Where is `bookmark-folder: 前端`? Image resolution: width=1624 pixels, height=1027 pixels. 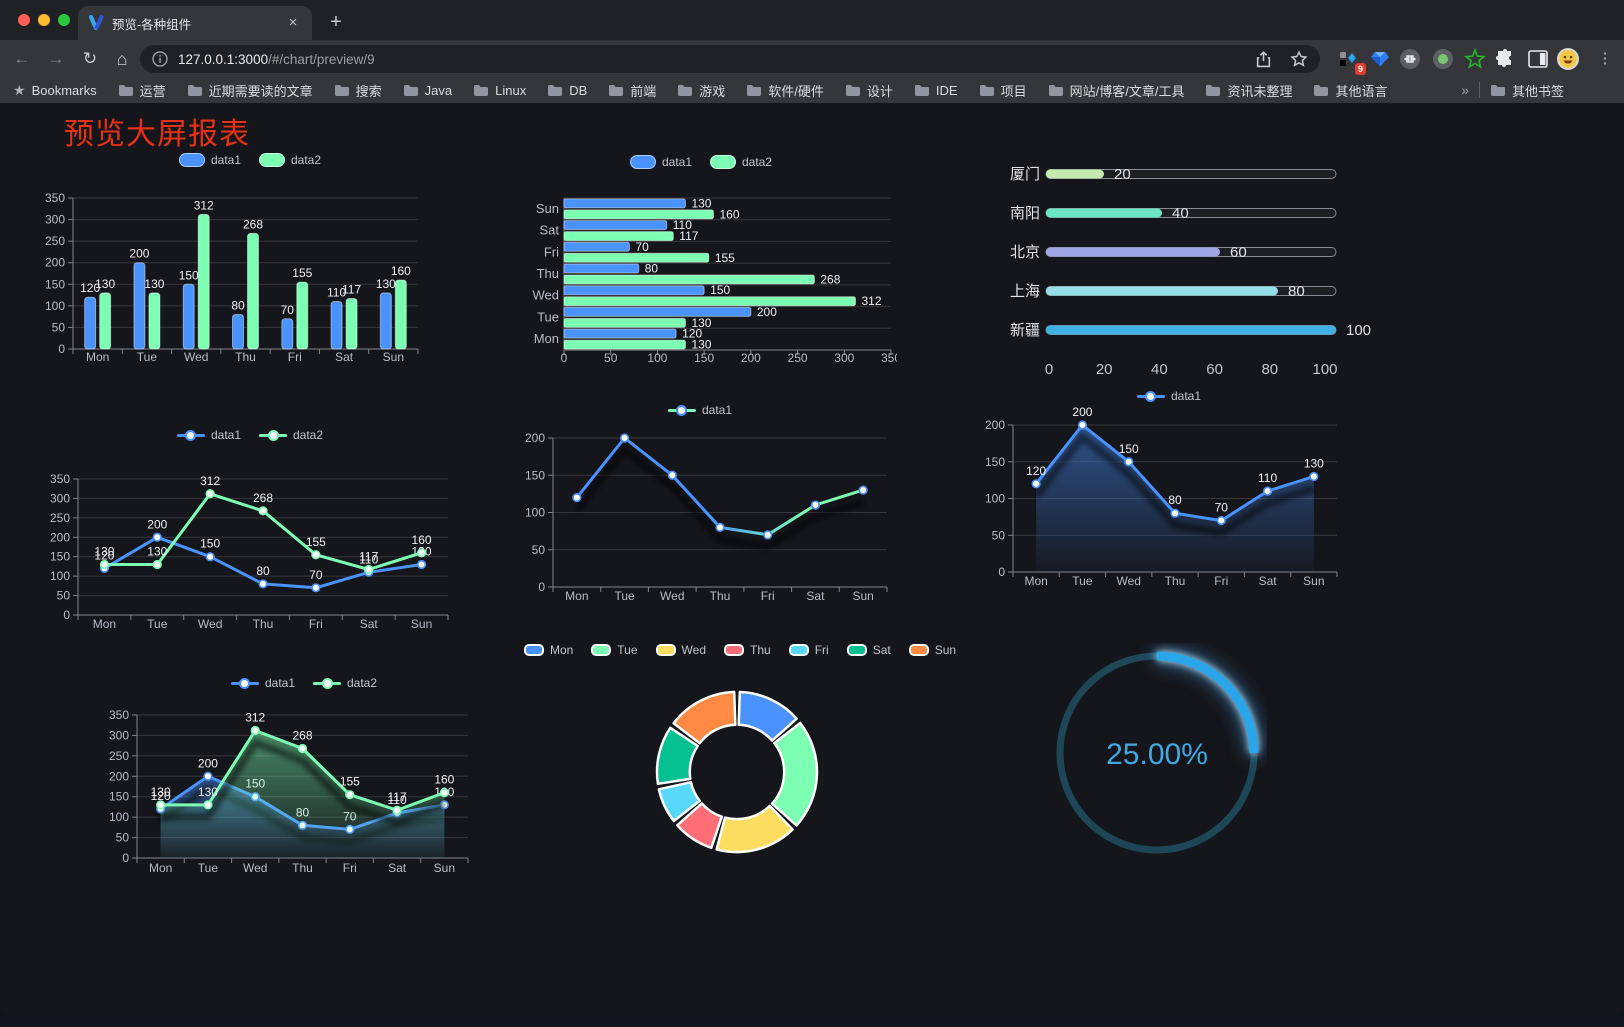 bookmark-folder: 前端 is located at coordinates (632, 90).